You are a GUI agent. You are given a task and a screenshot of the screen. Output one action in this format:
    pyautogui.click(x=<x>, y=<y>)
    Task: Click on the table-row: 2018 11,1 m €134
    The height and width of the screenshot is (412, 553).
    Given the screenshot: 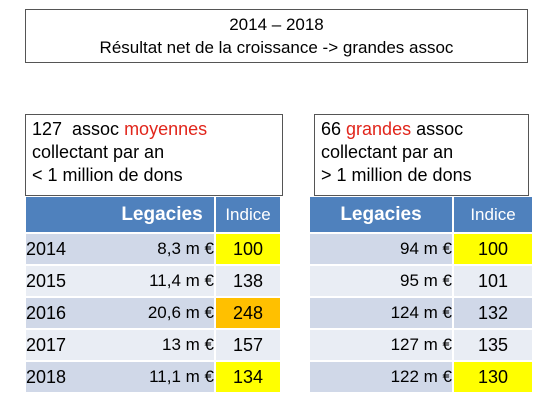 What is the action you would take?
    pyautogui.click(x=153, y=378)
    